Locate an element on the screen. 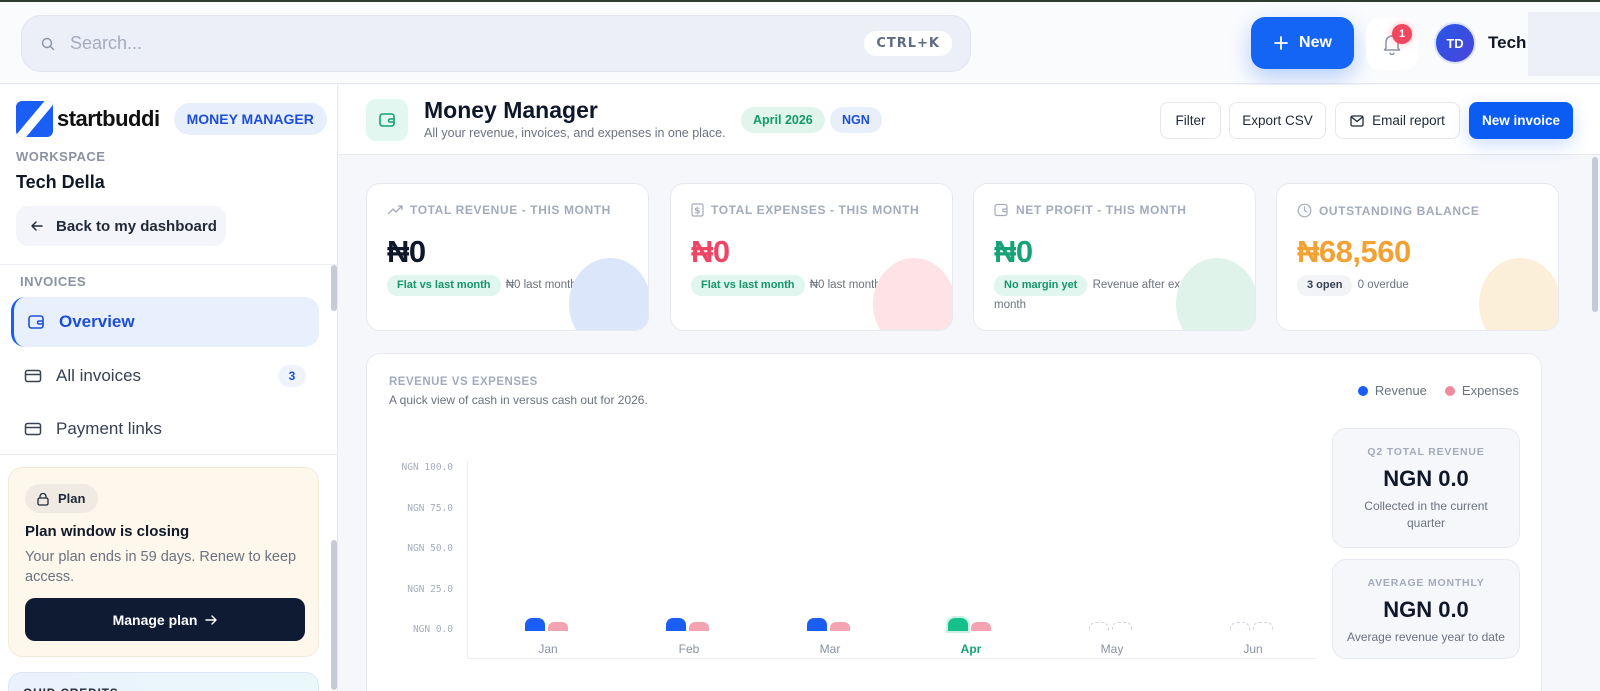  card-icon is located at coordinates (33, 429).